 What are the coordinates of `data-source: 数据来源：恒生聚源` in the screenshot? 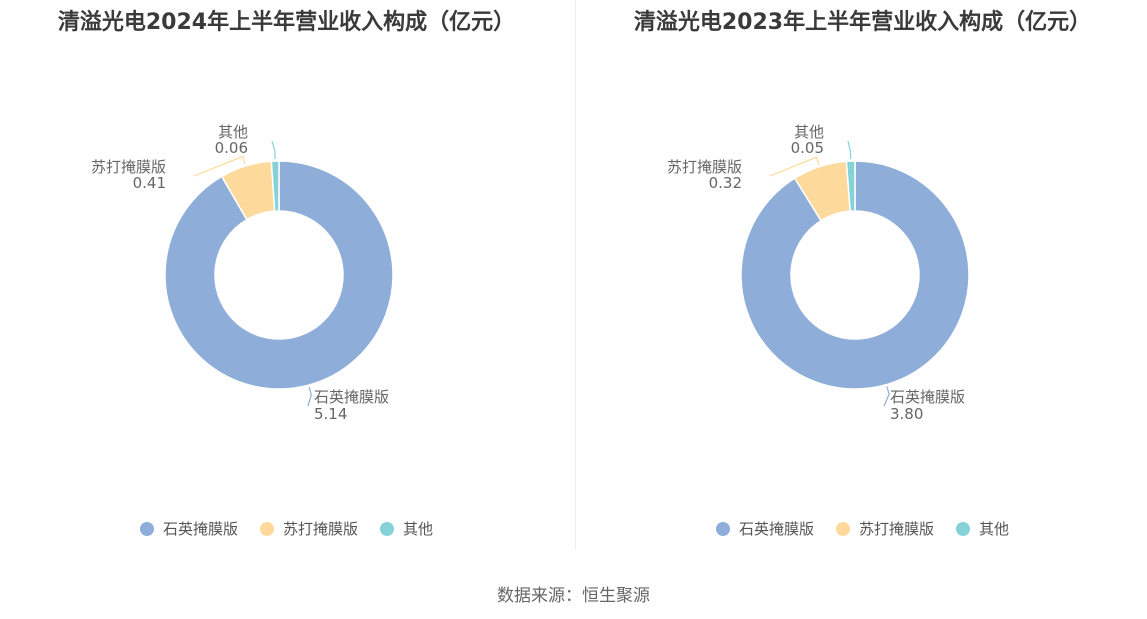 It's located at (573, 596).